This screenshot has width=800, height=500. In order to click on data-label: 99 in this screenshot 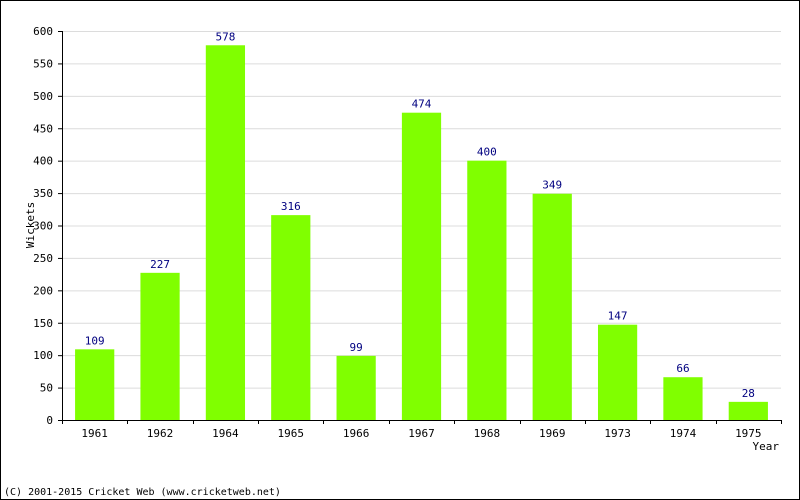, I will do `click(356, 347)`.